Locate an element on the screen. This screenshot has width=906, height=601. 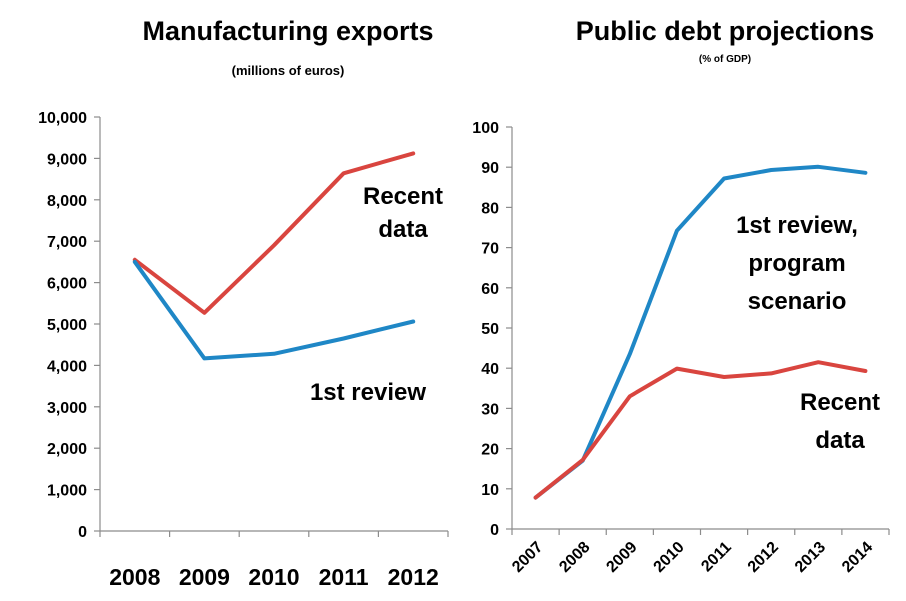
x-tick-label: 2007 is located at coordinates (527, 557).